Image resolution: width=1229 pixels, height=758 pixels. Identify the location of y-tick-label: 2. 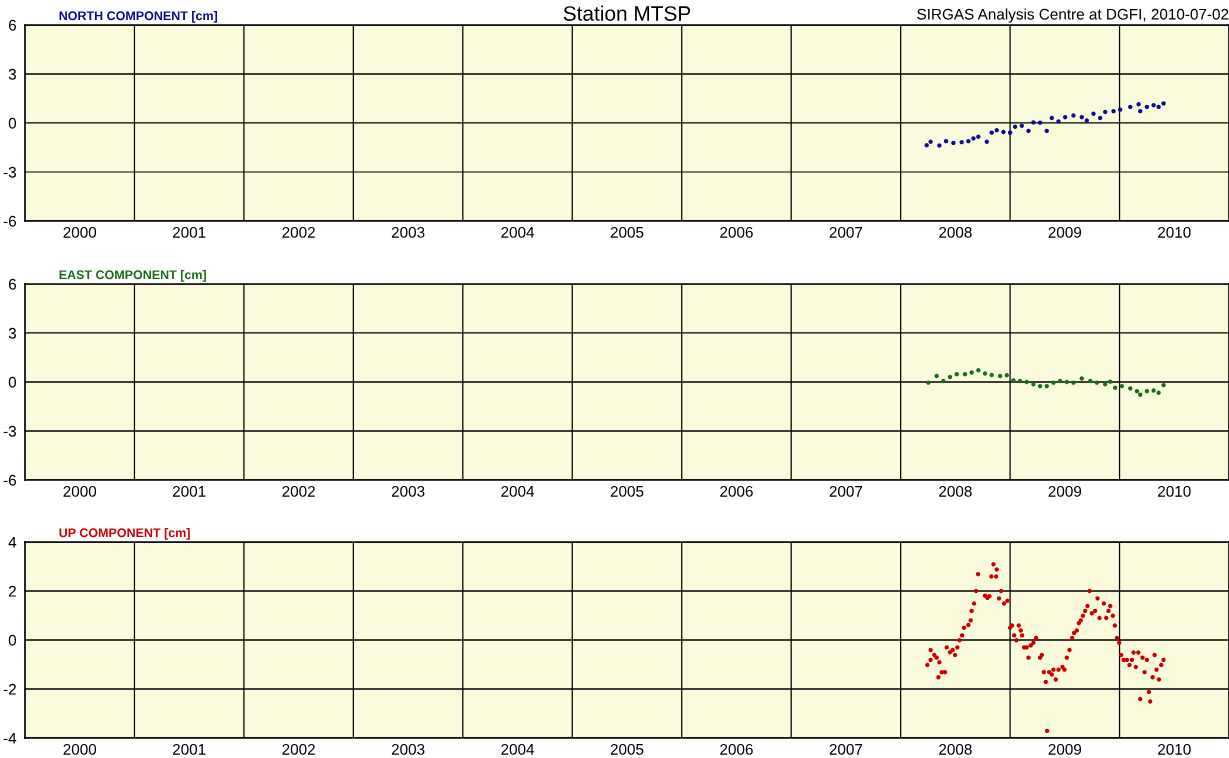
(12, 591).